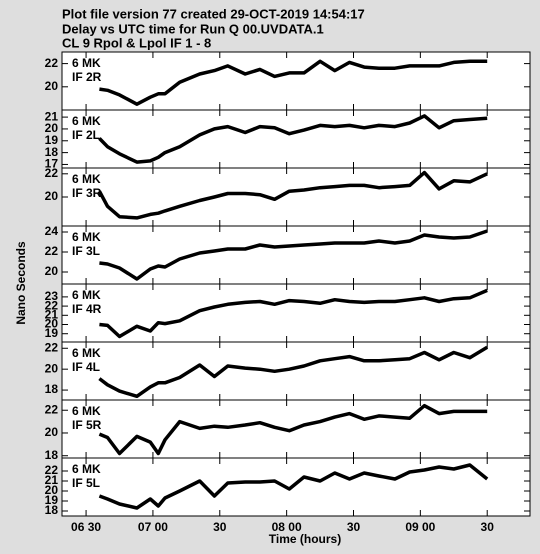 This screenshot has width=540, height=554. Describe the element at coordinates (86, 527) in the screenshot. I see `x-tick-label: 06 30` at that location.